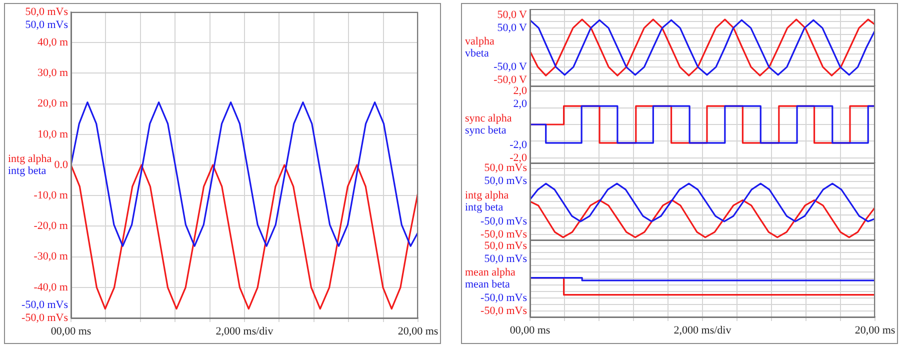 The image size is (900, 347). What do you see at coordinates (519, 158) in the screenshot?
I see `y-tick-label: -2,0` at bounding box center [519, 158].